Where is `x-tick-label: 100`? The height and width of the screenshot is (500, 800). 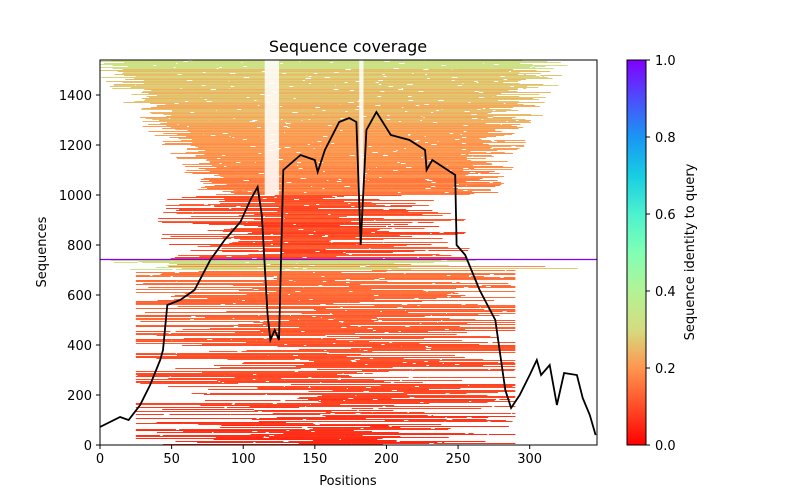 x-tick-label: 100 is located at coordinates (243, 459).